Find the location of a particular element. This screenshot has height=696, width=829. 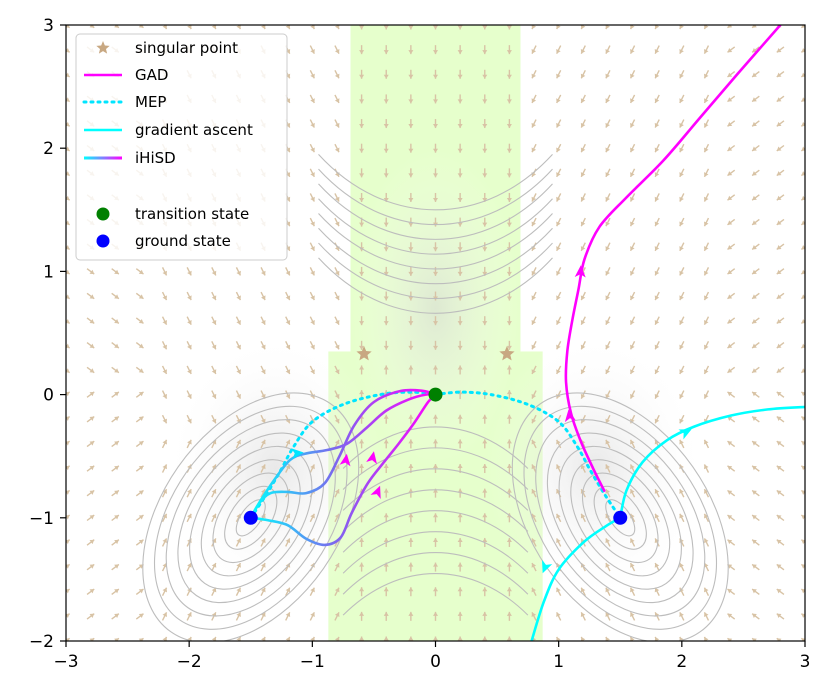

trajectory-ihisd-lower is located at coordinates (343, 470).